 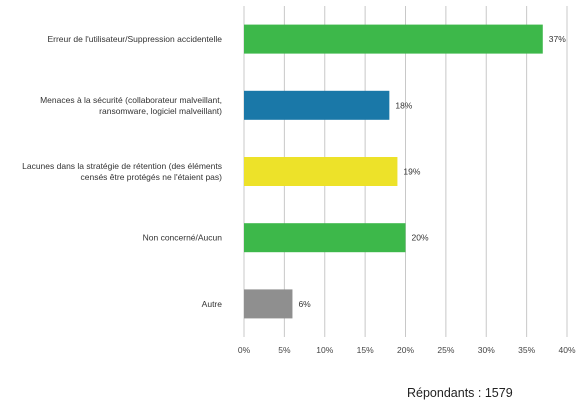 What do you see at coordinates (420, 238) in the screenshot?
I see `data-label-4: 20%` at bounding box center [420, 238].